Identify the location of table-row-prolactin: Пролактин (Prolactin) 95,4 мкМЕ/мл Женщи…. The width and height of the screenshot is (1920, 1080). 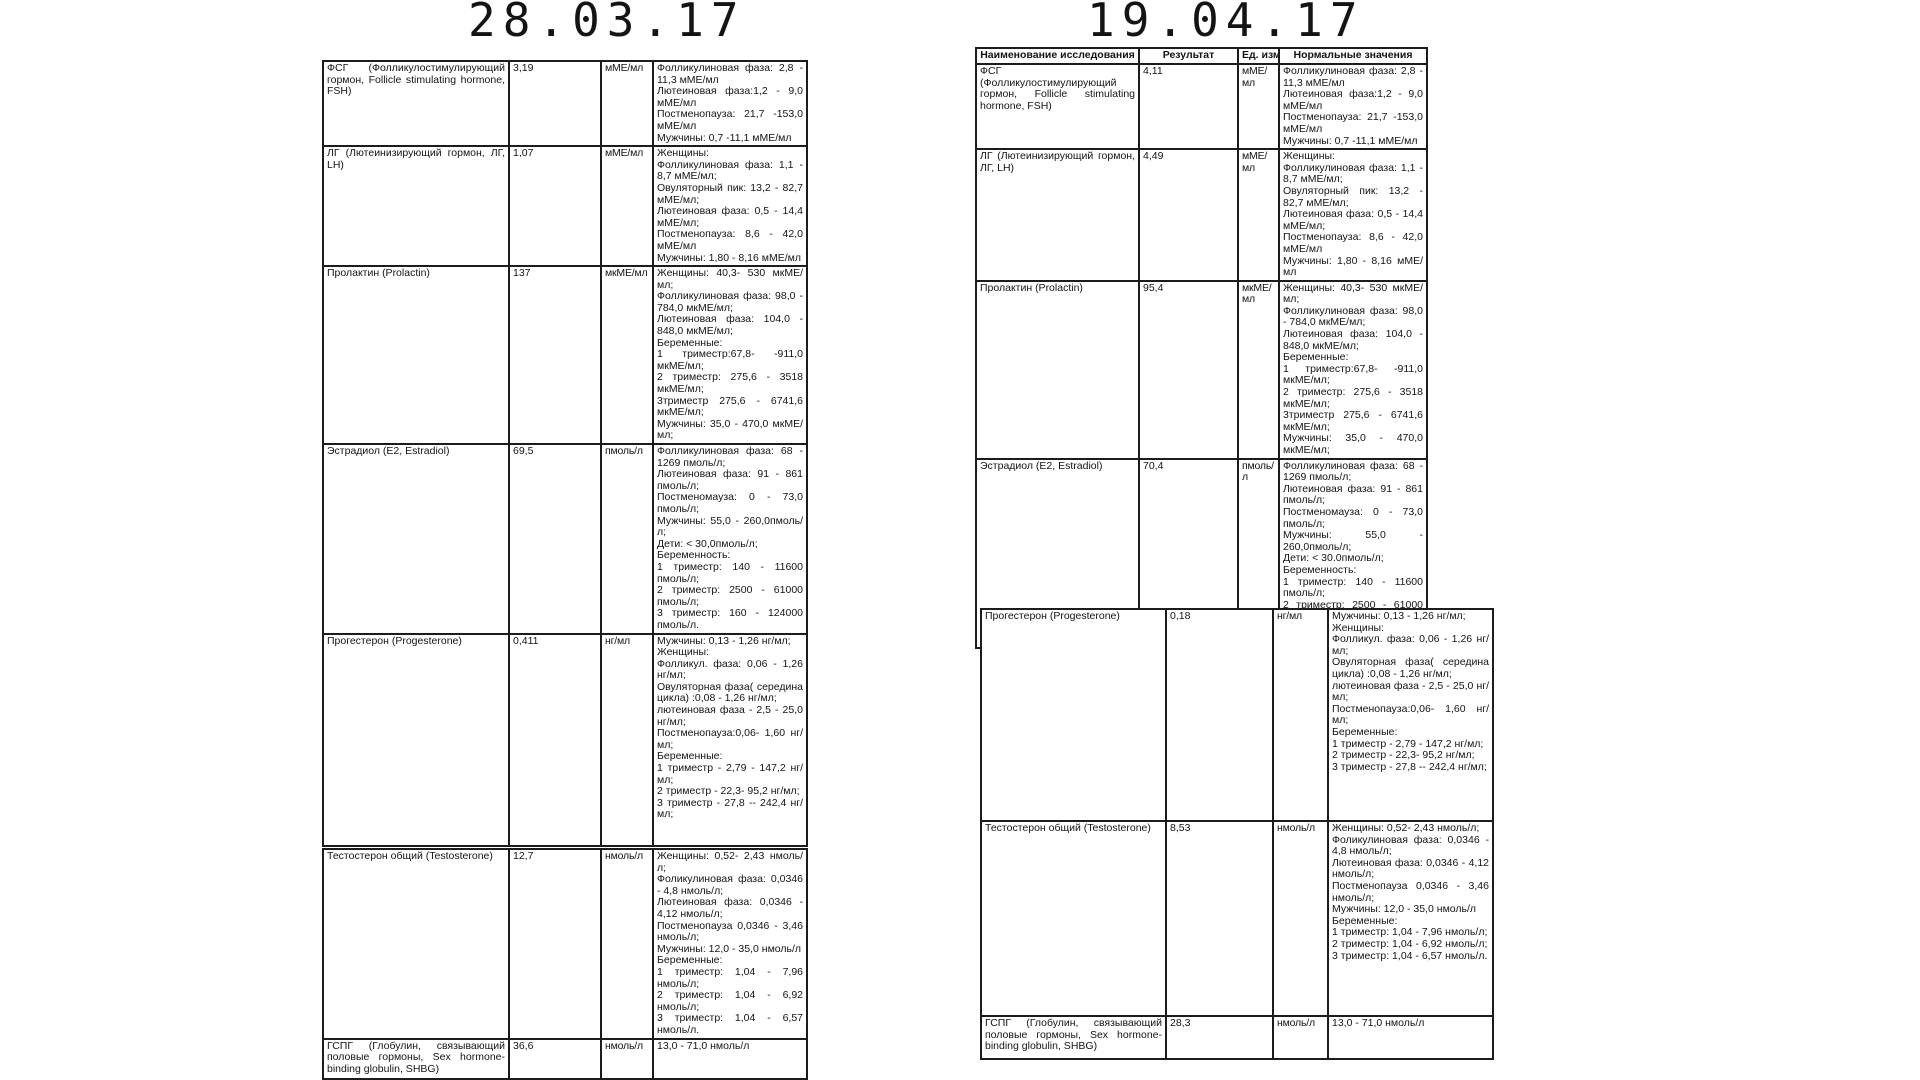
(1201, 369).